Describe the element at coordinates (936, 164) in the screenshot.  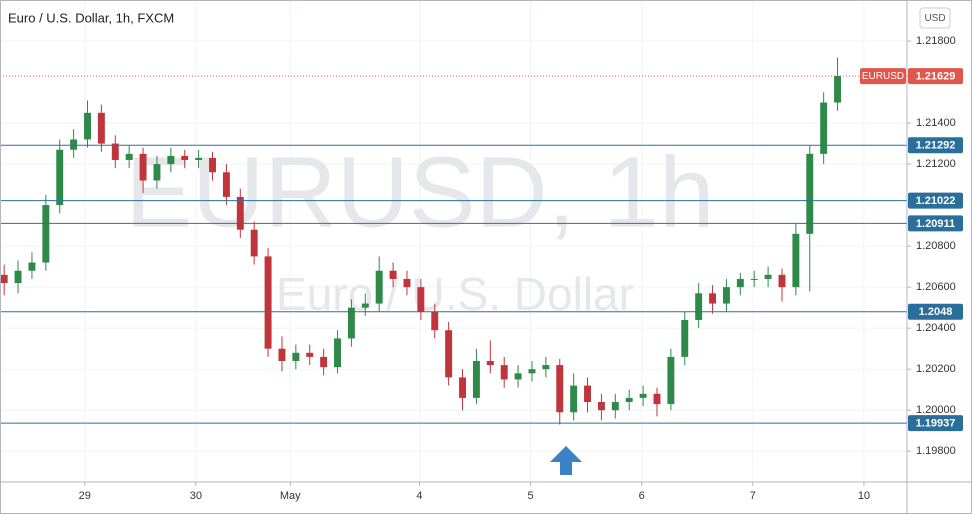
I see `y-tick-label: 1.21200` at that location.